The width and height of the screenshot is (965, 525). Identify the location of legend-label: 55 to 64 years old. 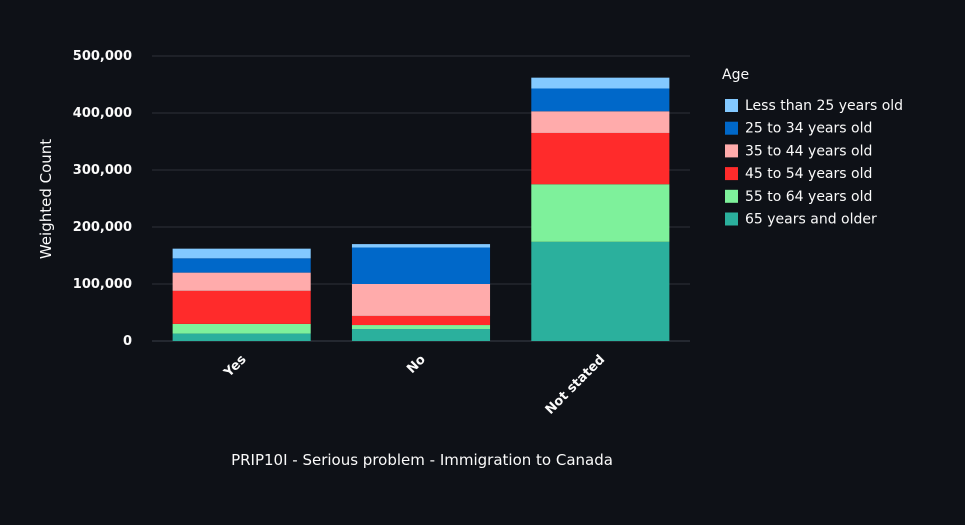
(808, 197).